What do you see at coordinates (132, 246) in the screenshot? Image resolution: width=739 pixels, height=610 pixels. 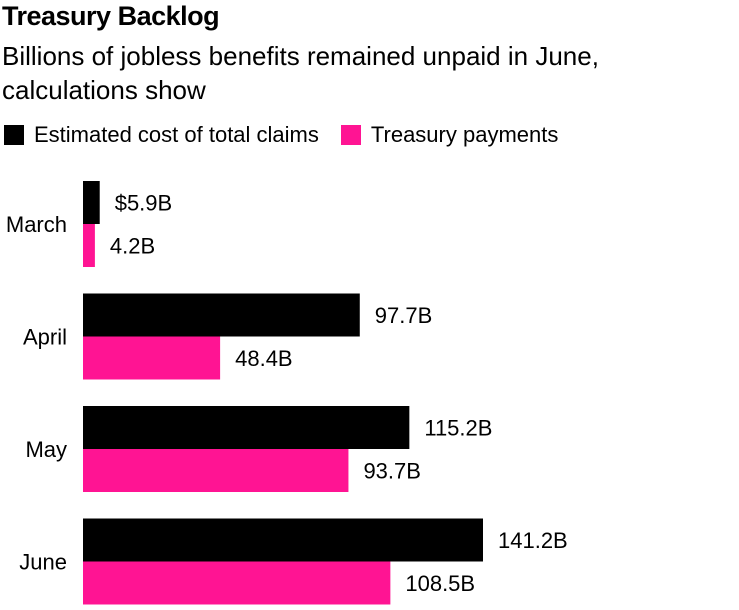 I see `value-label-payments-march: 4.2B` at bounding box center [132, 246].